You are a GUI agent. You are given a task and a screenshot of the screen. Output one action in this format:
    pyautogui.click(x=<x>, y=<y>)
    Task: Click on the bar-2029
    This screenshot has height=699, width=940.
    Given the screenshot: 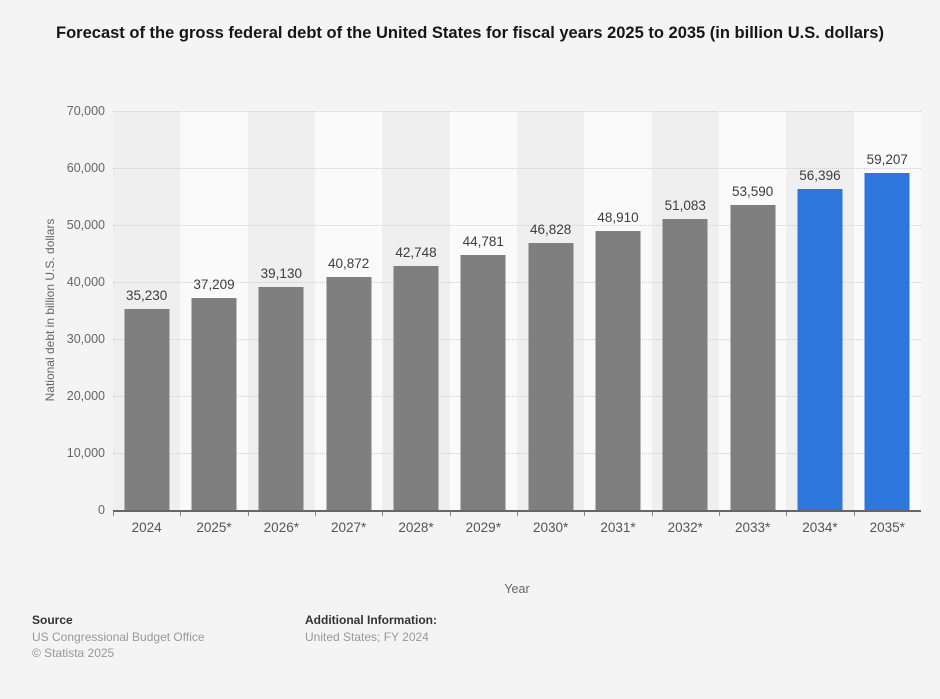 What is the action you would take?
    pyautogui.click(x=483, y=382)
    